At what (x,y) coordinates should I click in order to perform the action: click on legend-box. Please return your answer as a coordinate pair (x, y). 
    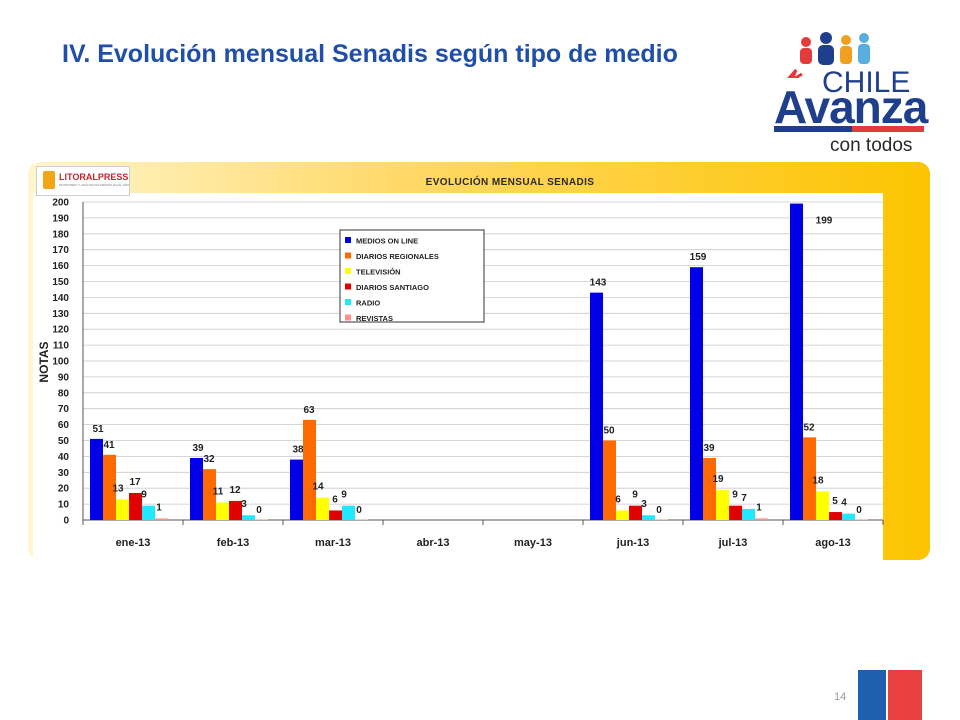
    Looking at the image, I should click on (412, 276).